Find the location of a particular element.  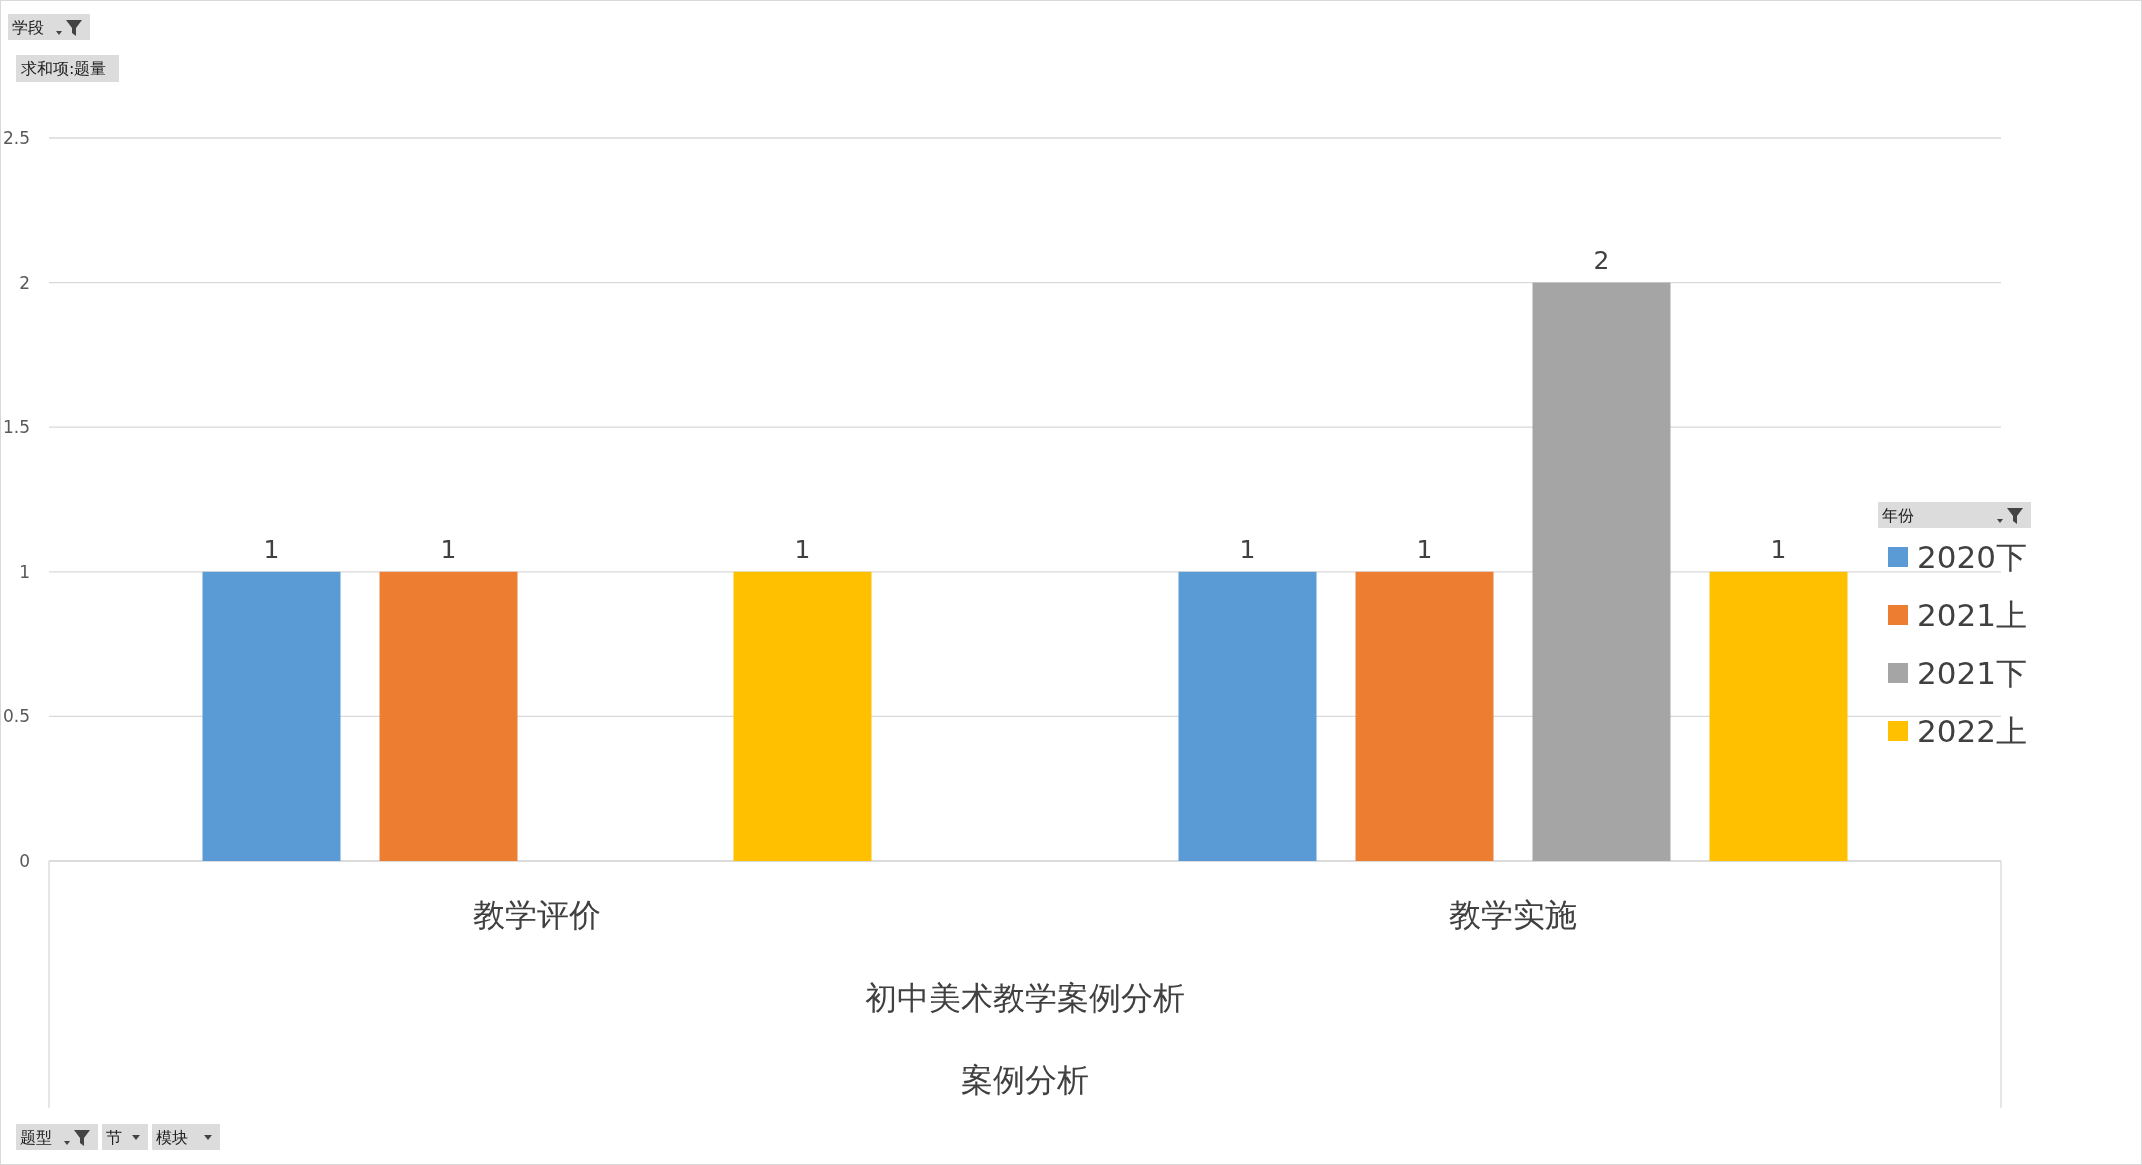

y-tick-label: 1 is located at coordinates (24, 571).